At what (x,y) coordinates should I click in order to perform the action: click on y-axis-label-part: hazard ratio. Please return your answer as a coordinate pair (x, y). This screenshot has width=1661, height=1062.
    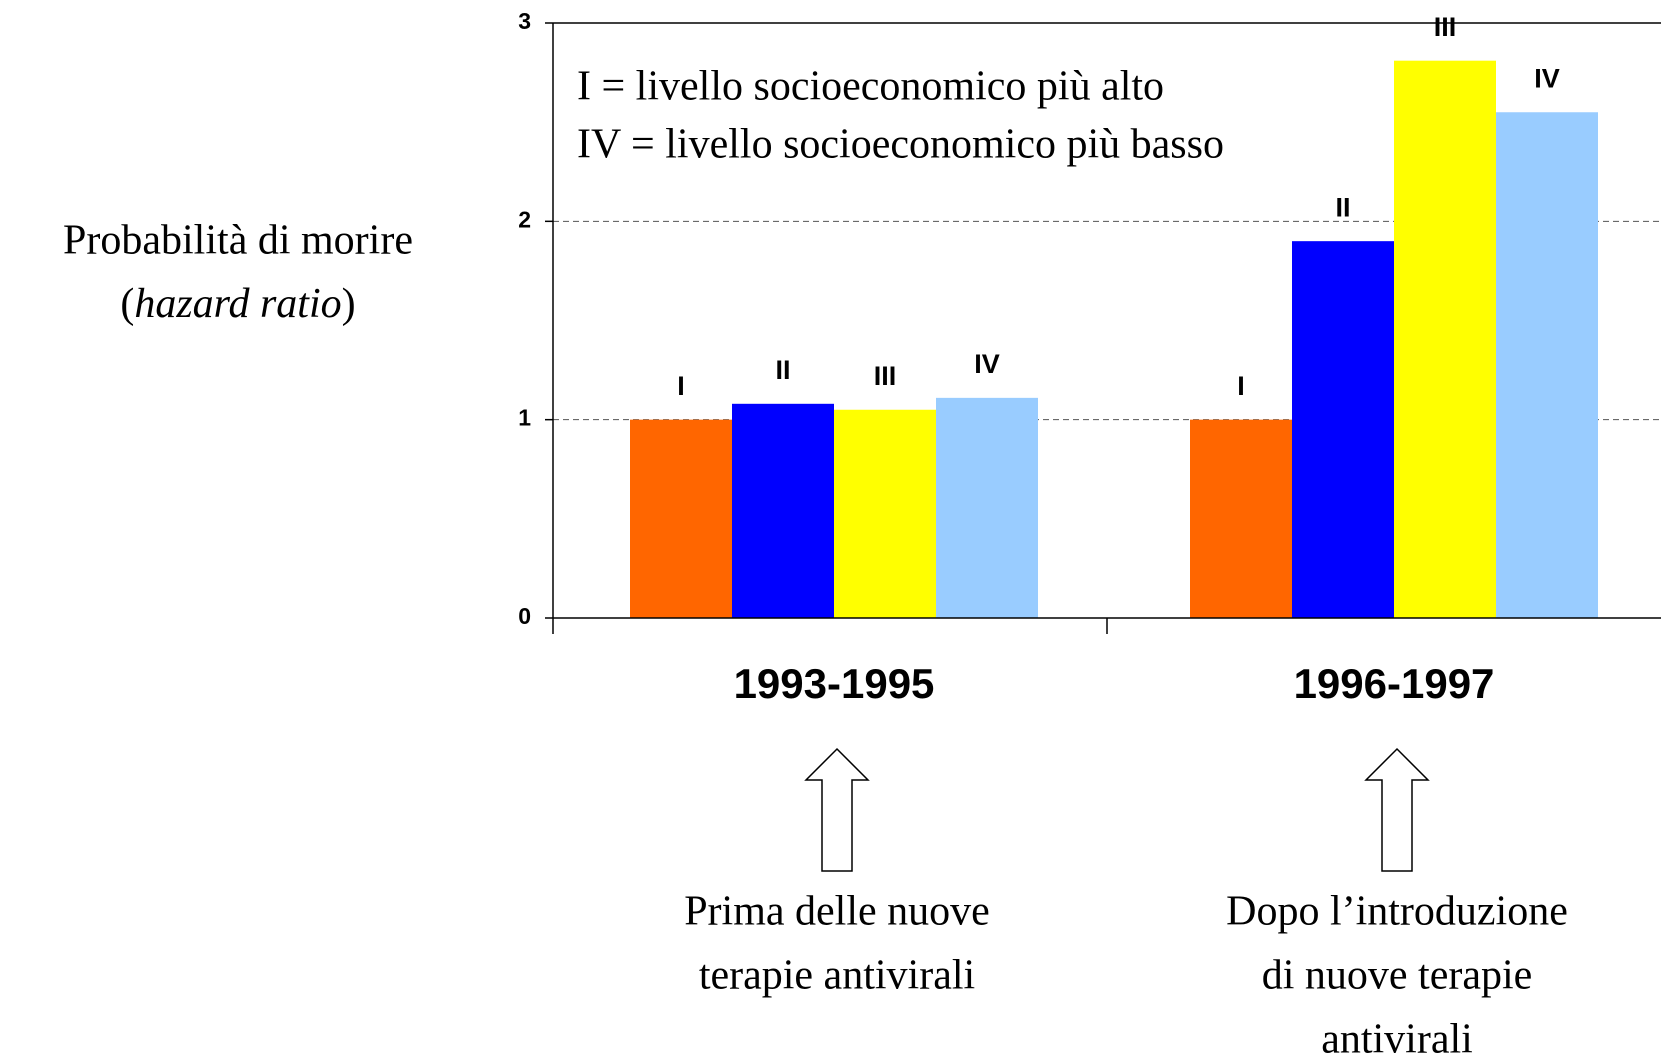
    Looking at the image, I should click on (237, 304).